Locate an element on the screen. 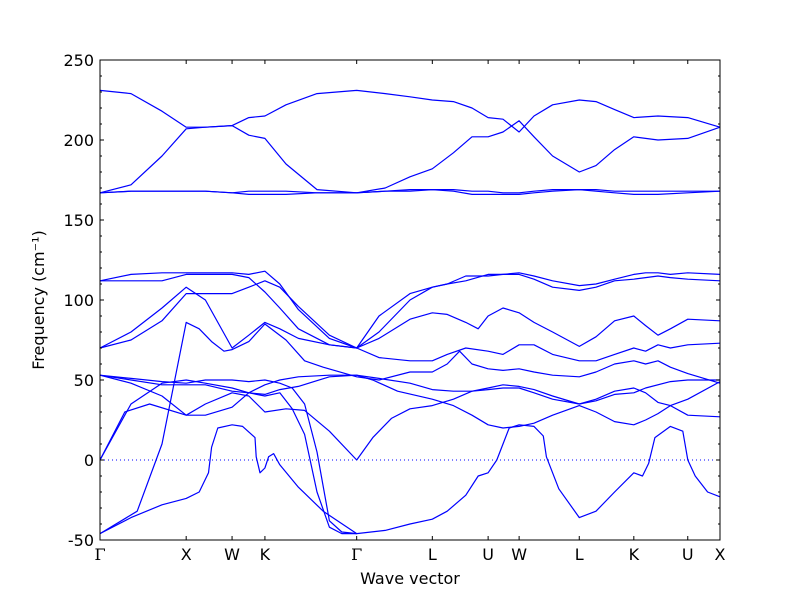 The image size is (800, 600). y-tick-label: 150 is located at coordinates (78, 220).